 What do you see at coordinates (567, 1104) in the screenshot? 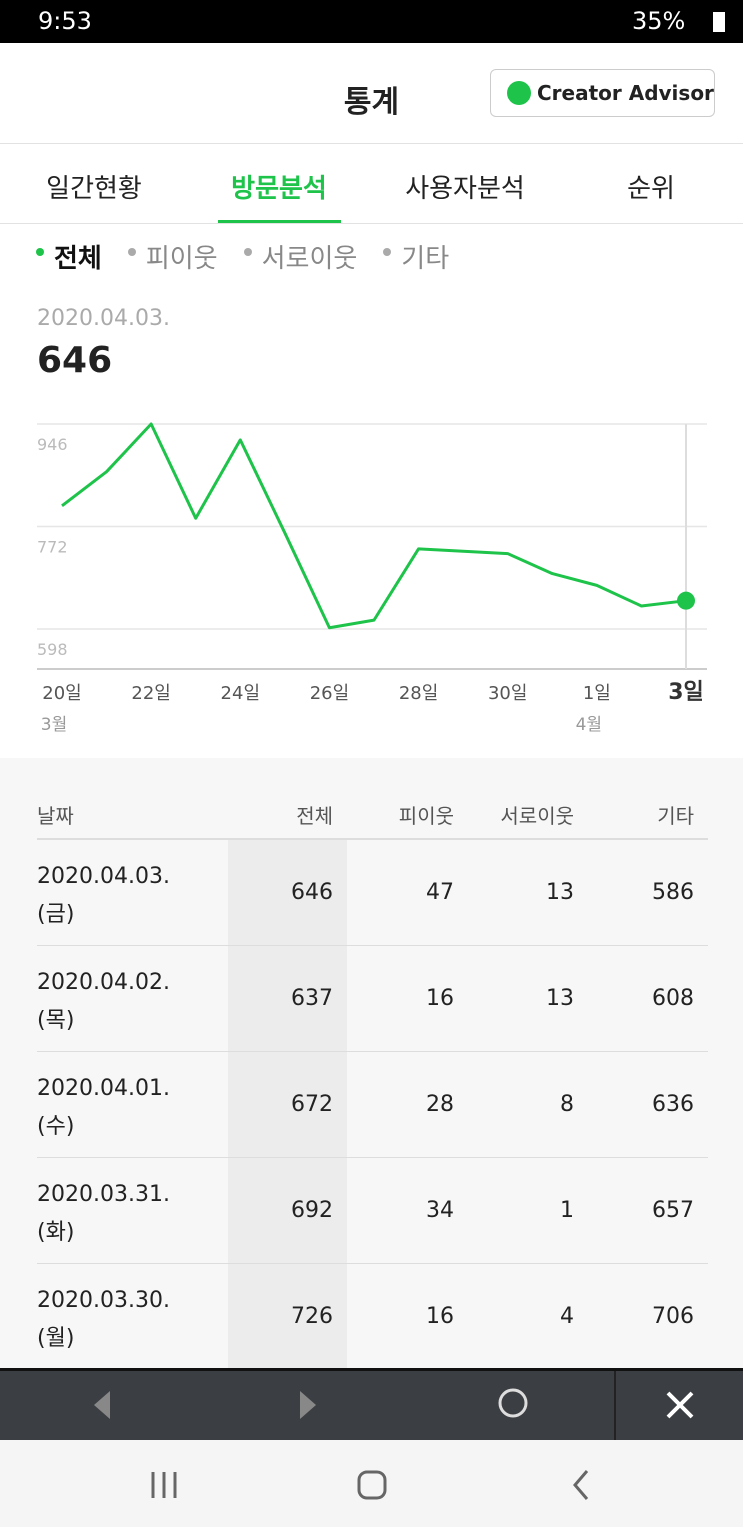
I see `count: 8` at bounding box center [567, 1104].